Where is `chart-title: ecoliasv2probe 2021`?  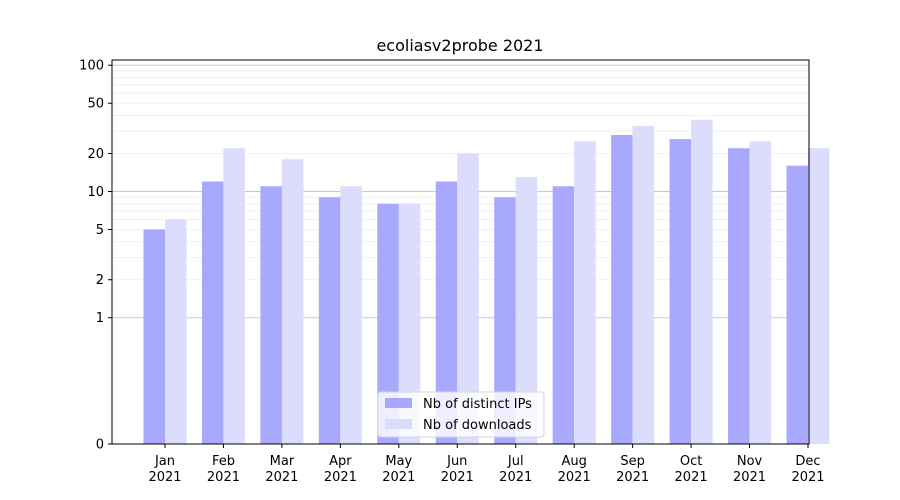
chart-title: ecoliasv2probe 2021 is located at coordinates (459, 45).